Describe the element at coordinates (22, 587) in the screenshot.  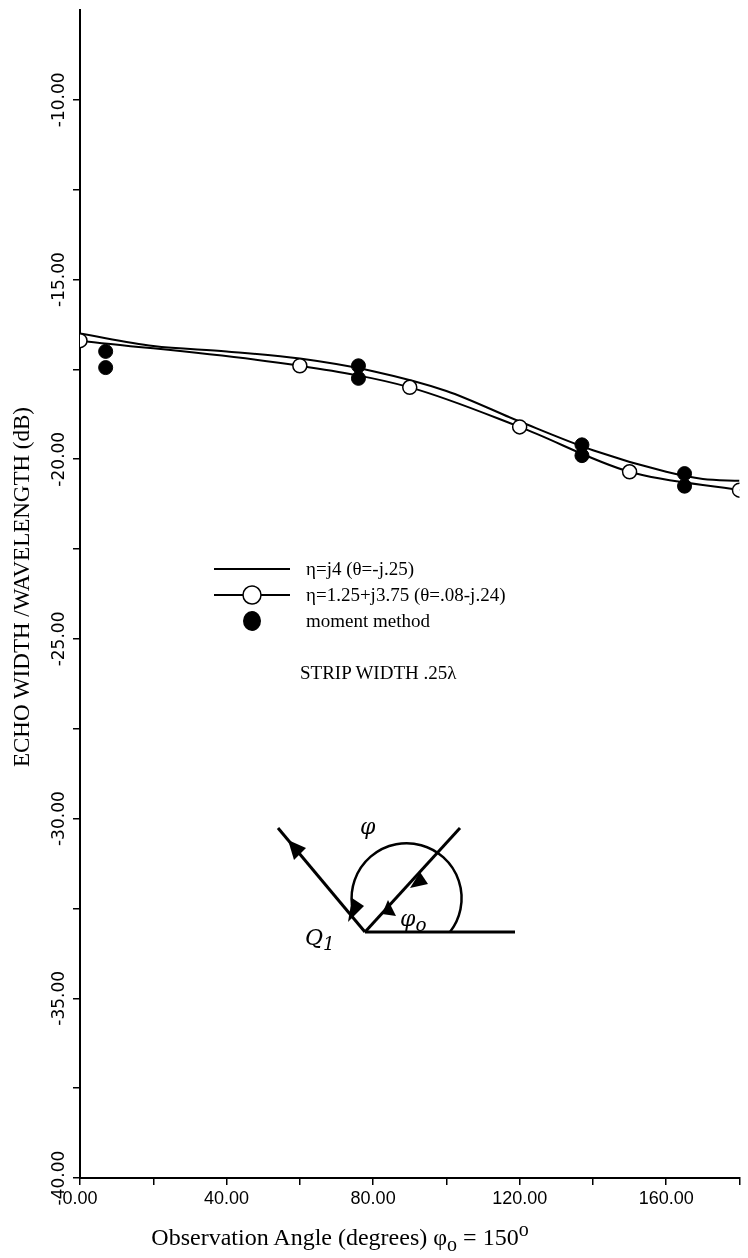
I see `y-axis-title: ECHO WIDTH /WAVELENGTH (dB)` at that location.